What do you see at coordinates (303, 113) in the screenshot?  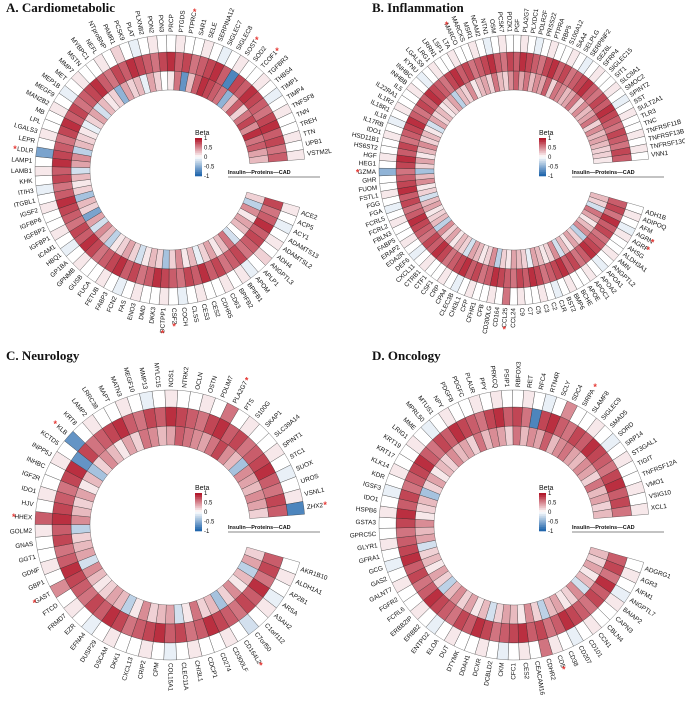 I see `gene-label: TNN` at bounding box center [303, 113].